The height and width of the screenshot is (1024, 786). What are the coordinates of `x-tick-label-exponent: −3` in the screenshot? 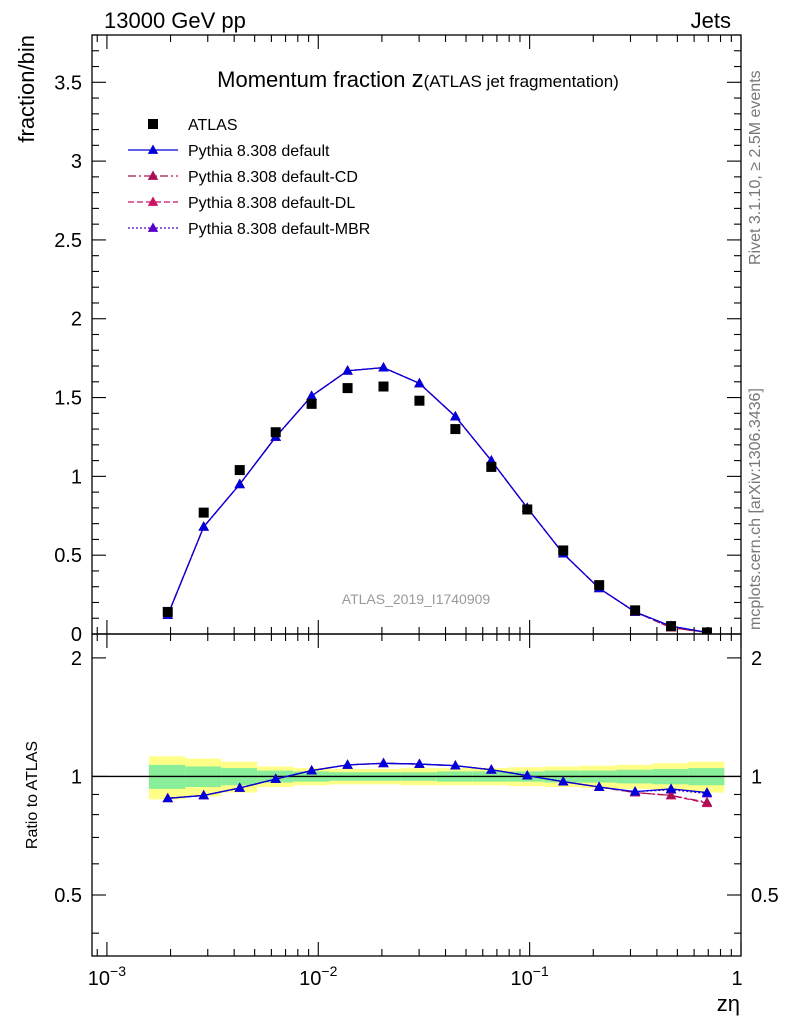 It's located at (118, 971).